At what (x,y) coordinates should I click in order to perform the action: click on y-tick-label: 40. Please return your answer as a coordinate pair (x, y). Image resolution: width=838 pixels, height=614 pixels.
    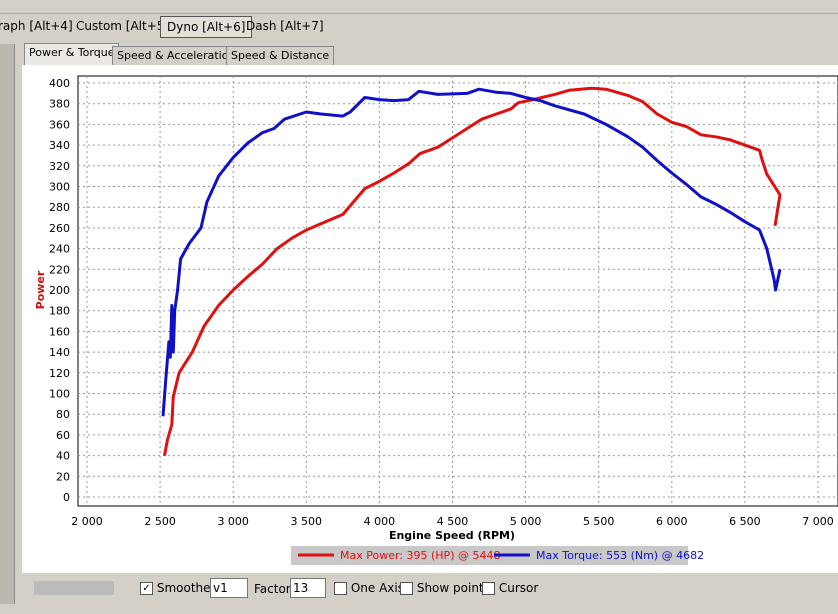
    Looking at the image, I should click on (63, 456).